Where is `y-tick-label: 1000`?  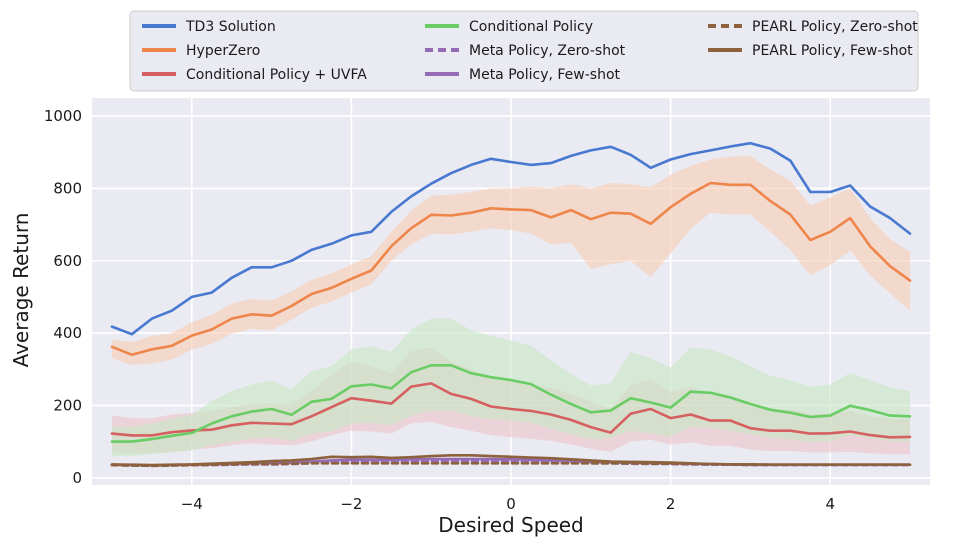
y-tick-label: 1000 is located at coordinates (63, 116).